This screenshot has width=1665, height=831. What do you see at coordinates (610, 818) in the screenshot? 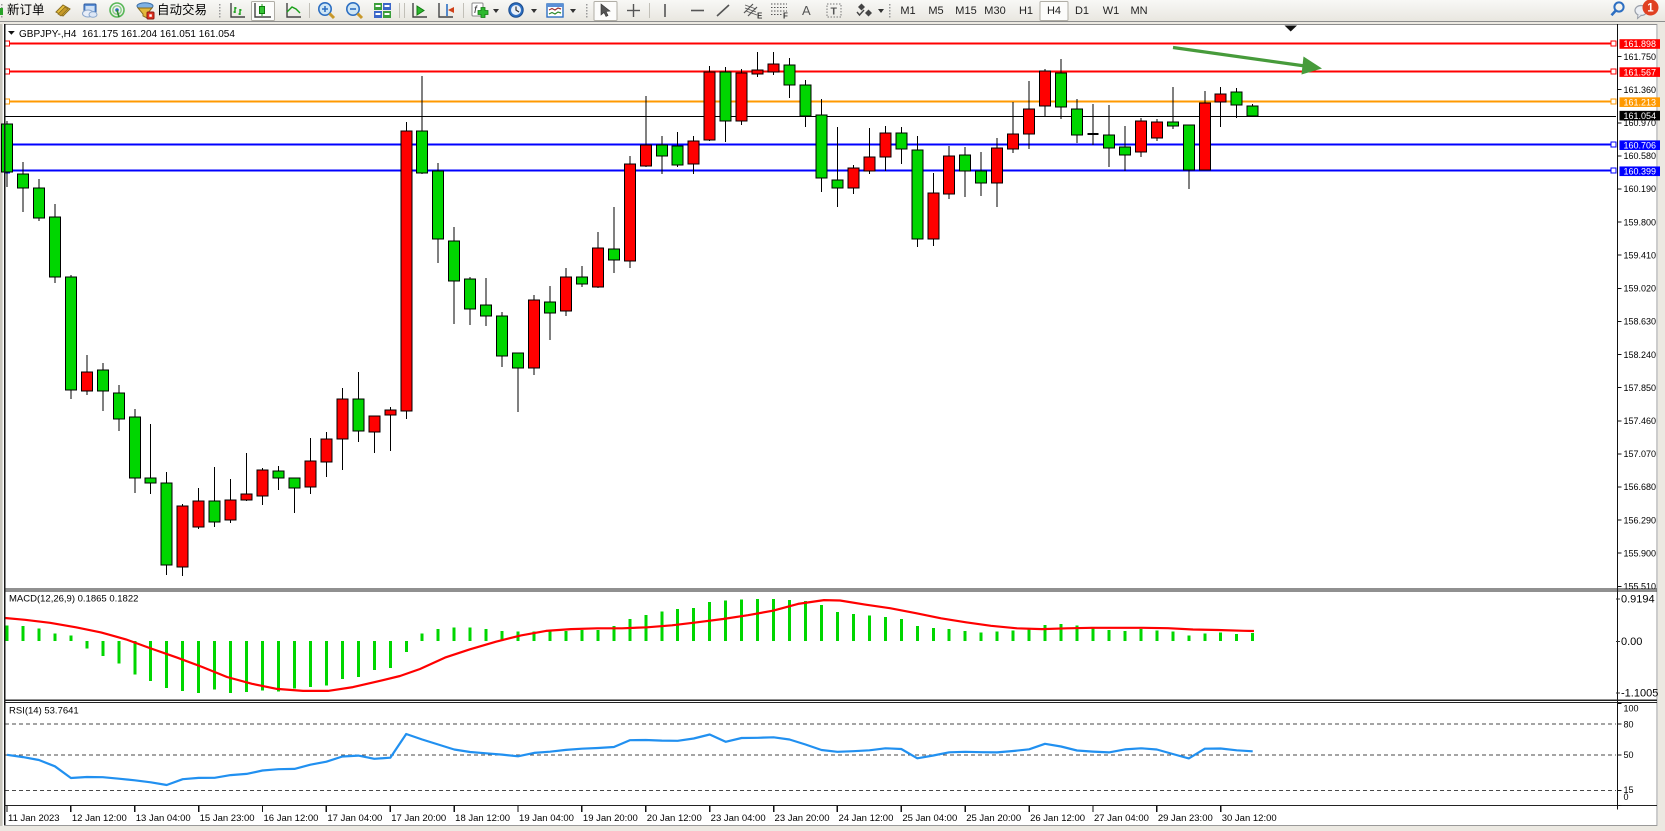
I see `svg-text: 19 Jan 20:00` at bounding box center [610, 818].